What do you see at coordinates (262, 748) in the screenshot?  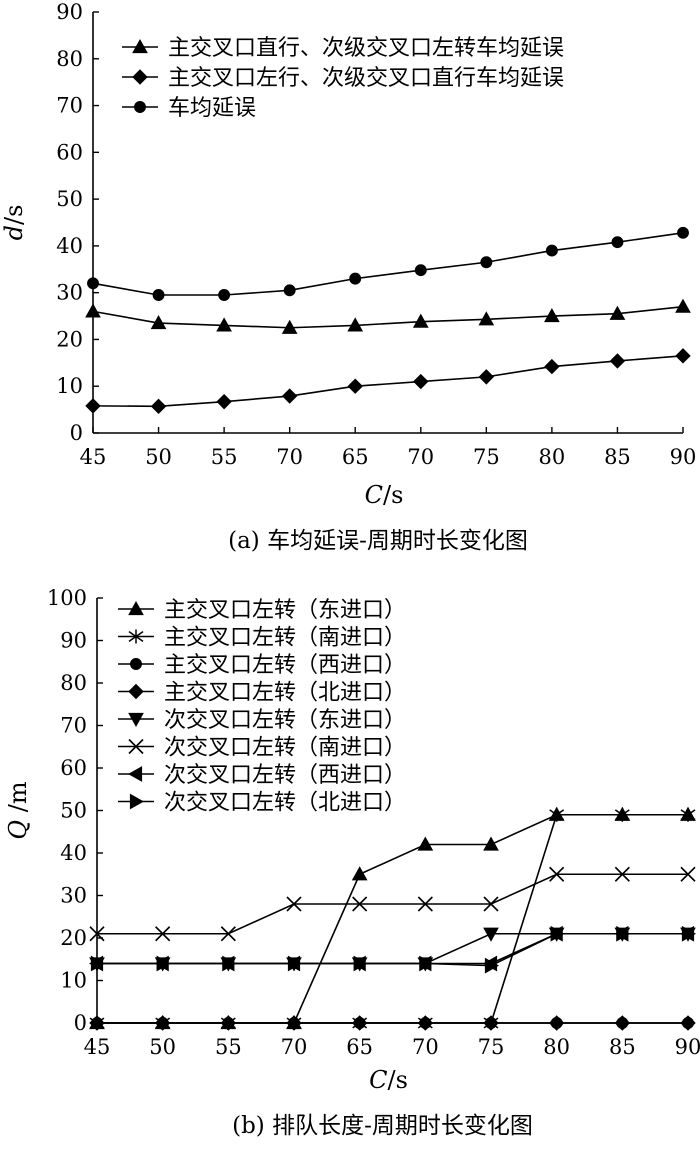 I see `legend-item: 次交叉口左转（南进口）` at bounding box center [262, 748].